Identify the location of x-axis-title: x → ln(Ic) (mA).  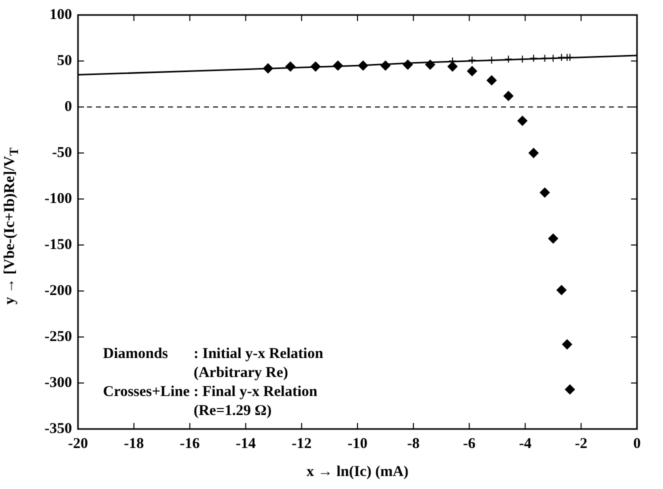
(357, 472).